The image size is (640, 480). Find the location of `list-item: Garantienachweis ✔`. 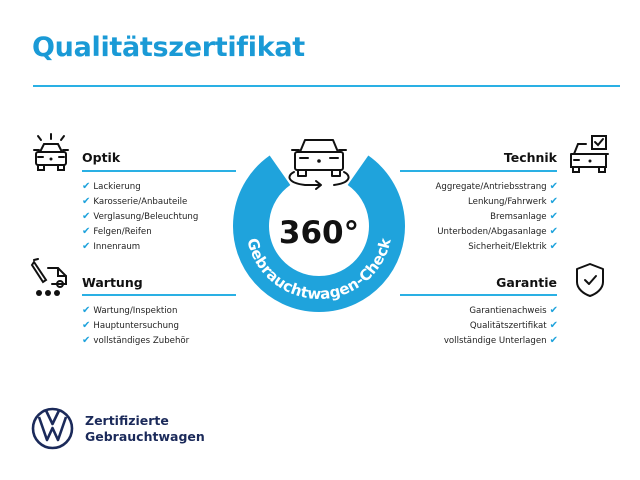

list-item: Garantienachweis ✔ is located at coordinates (513, 310).